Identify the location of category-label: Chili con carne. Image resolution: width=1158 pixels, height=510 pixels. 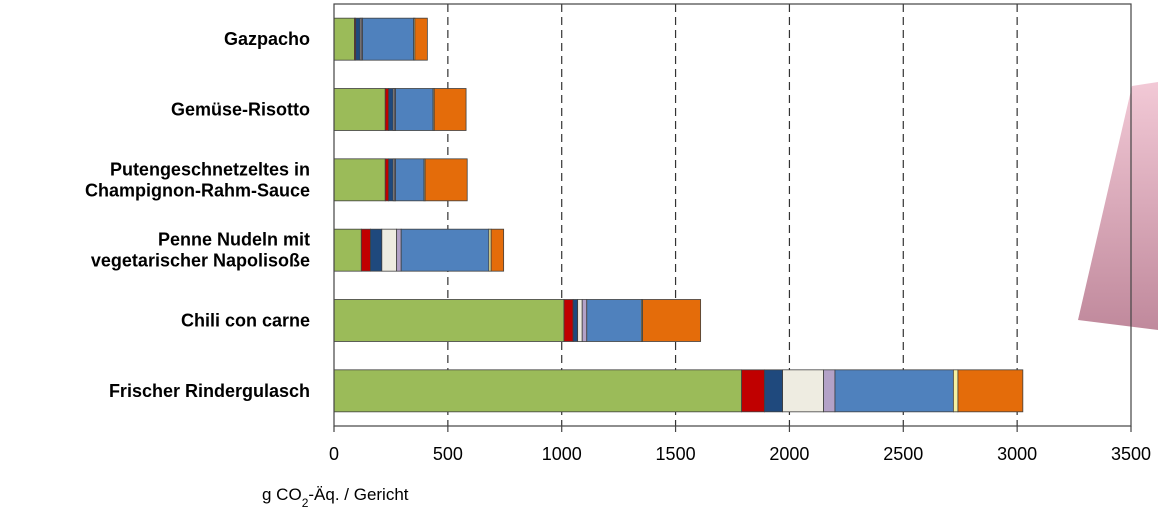
(245, 321).